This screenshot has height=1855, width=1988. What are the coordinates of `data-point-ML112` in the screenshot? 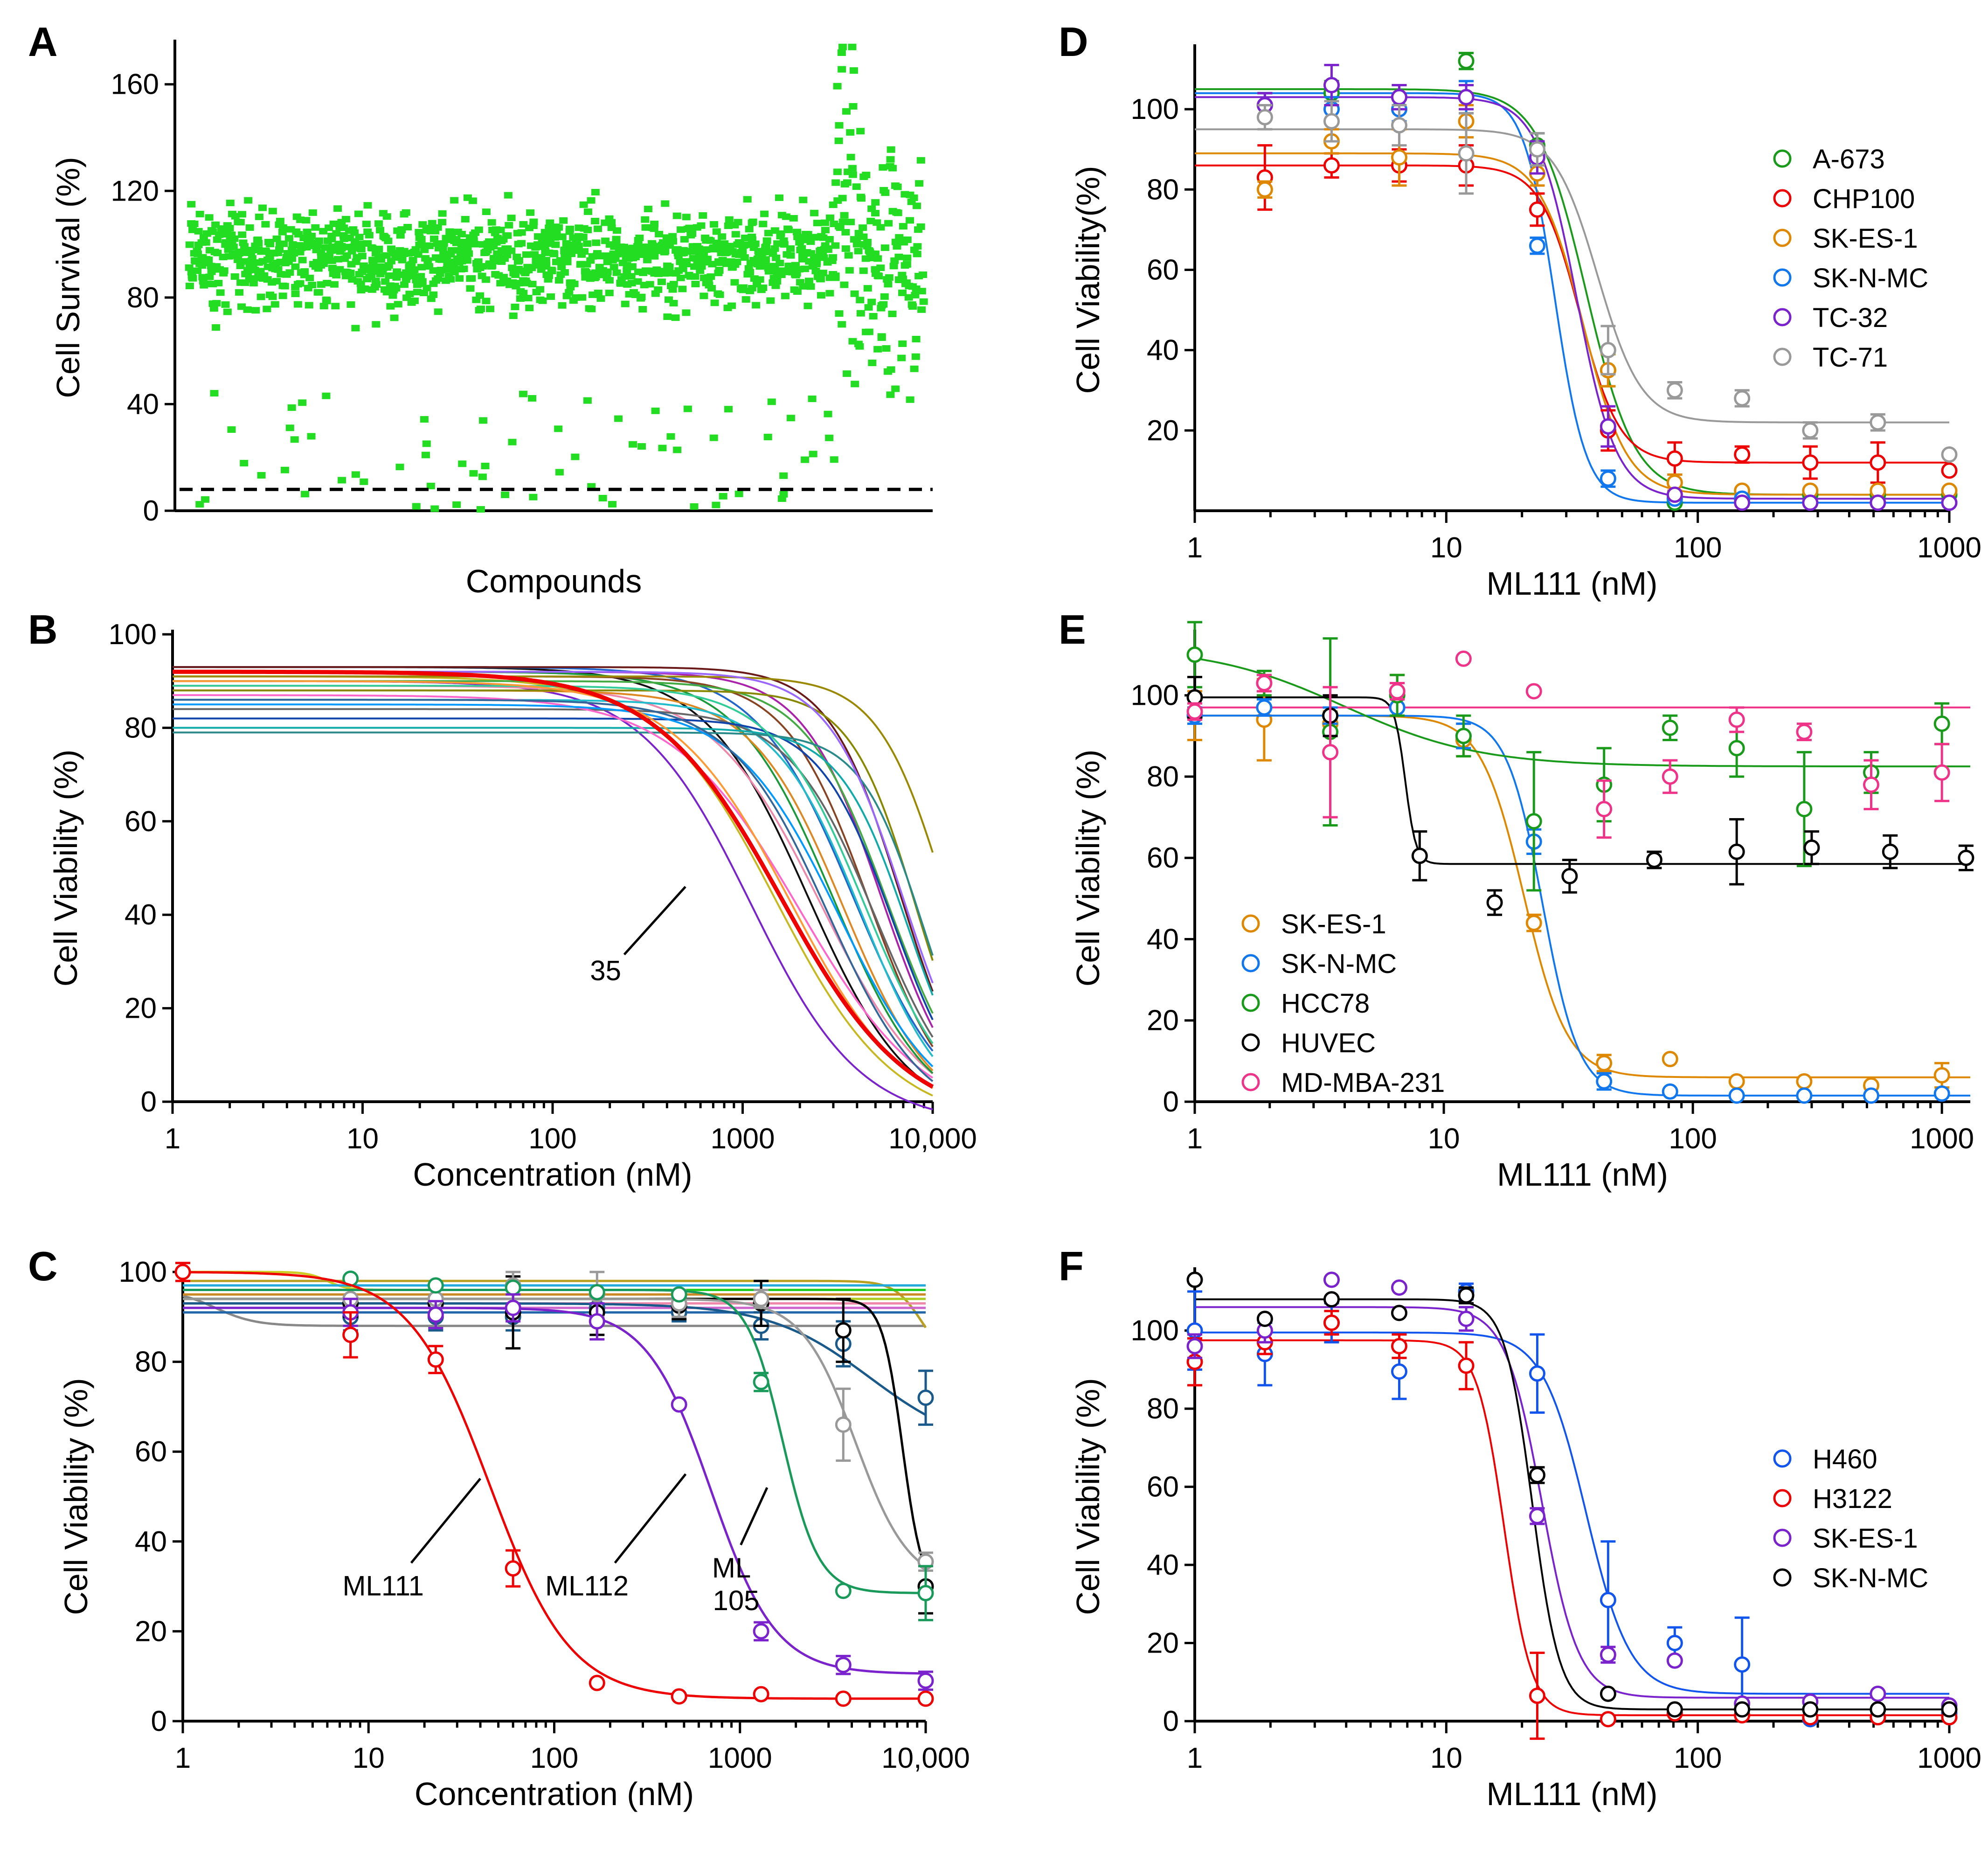 It's located at (843, 1665).